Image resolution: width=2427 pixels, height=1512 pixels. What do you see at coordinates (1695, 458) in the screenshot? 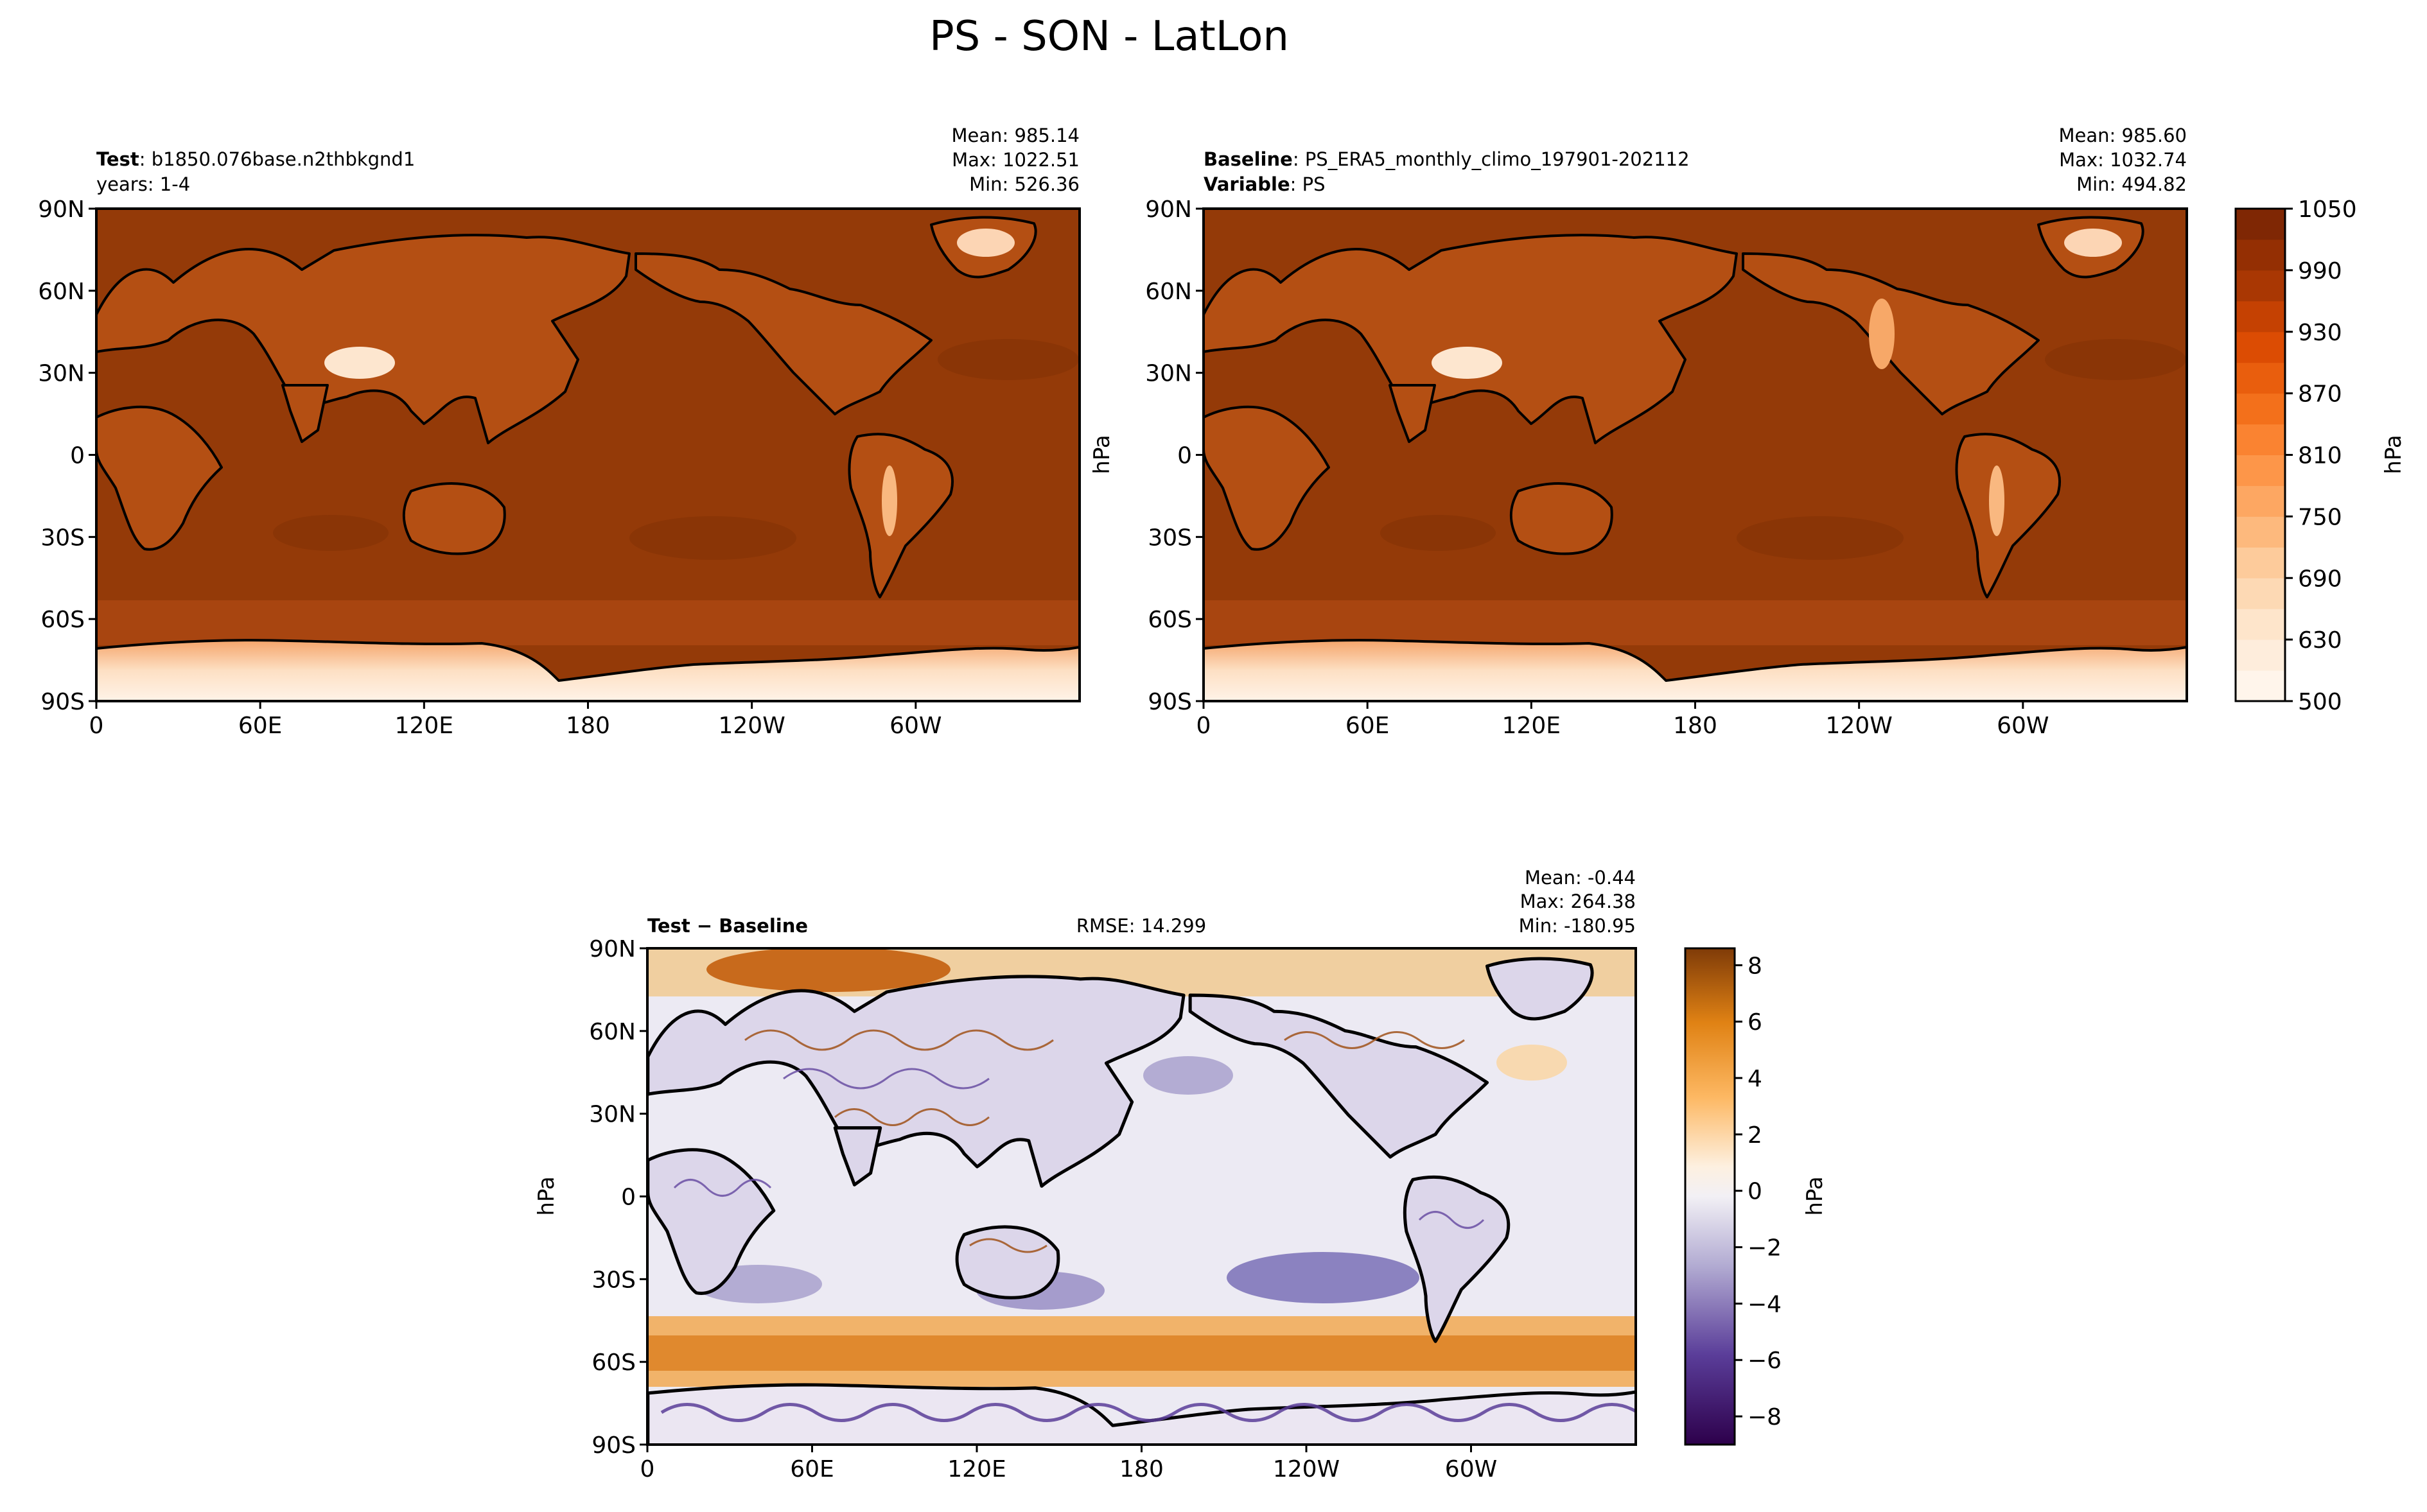
I see `baseline-continents` at bounding box center [1695, 458].